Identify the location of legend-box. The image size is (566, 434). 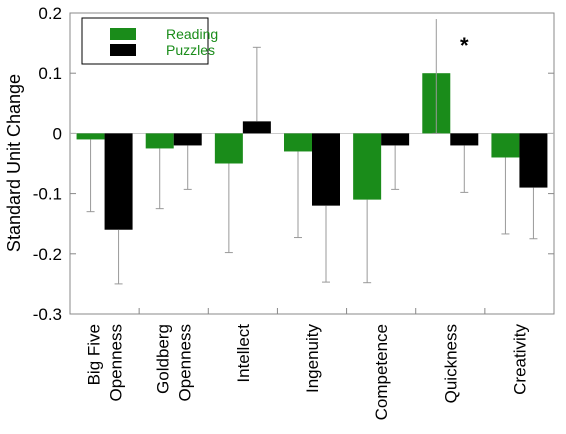
(145, 41).